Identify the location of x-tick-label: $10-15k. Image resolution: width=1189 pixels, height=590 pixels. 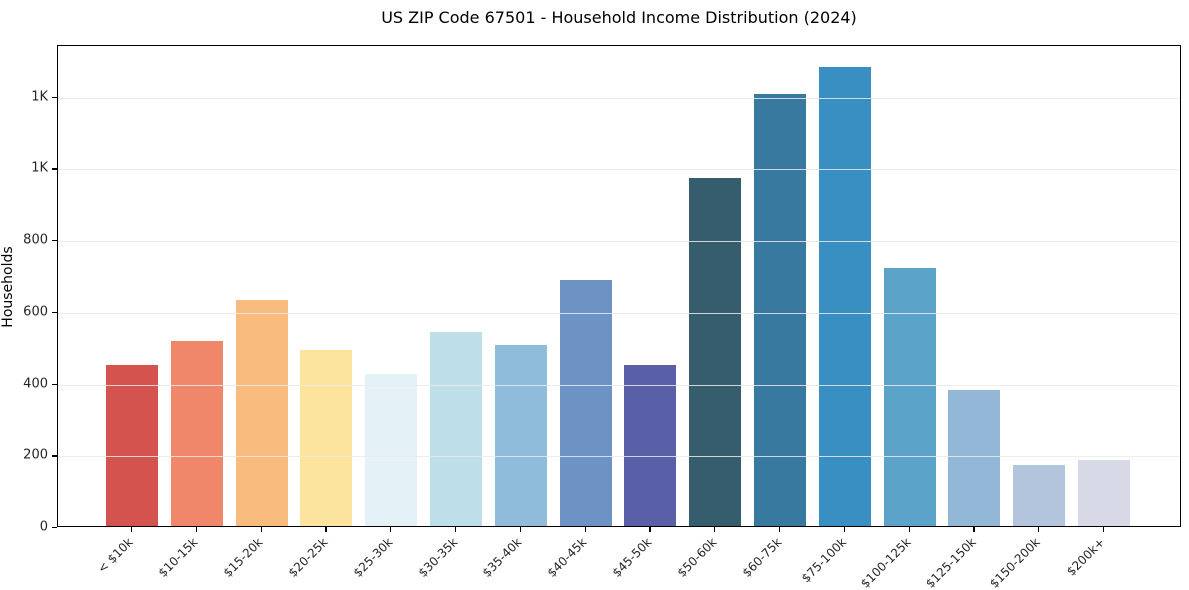
(178, 557).